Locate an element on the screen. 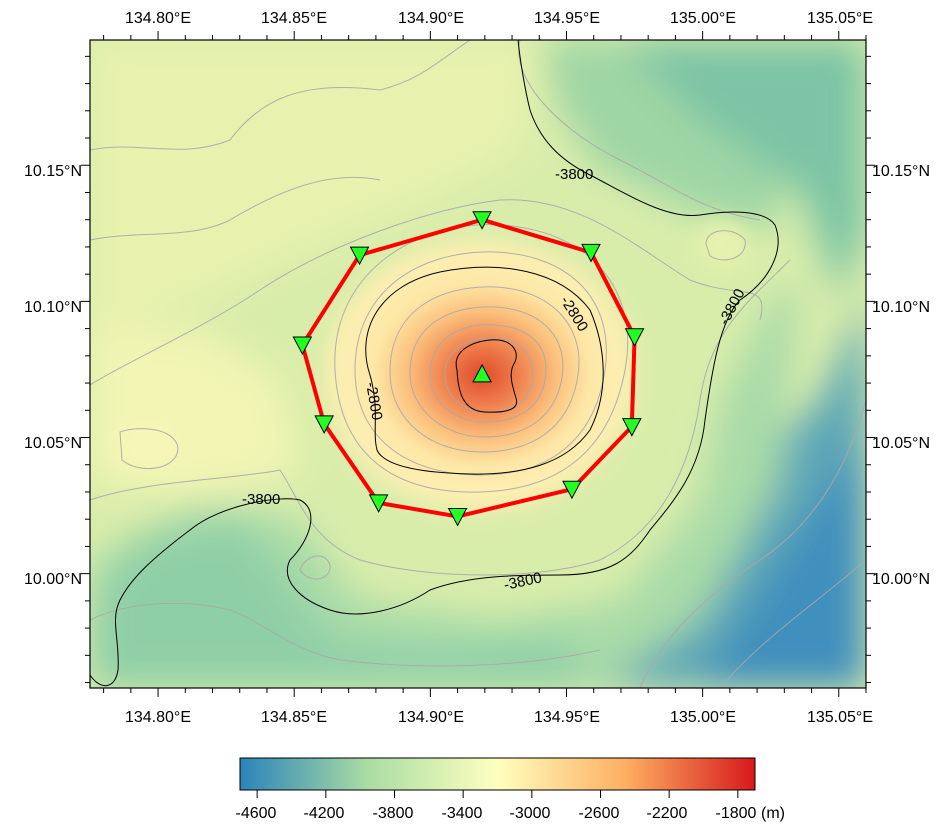 Image resolution: width=942 pixels, height=827 pixels. colorbar-unit: (m) is located at coordinates (773, 813).